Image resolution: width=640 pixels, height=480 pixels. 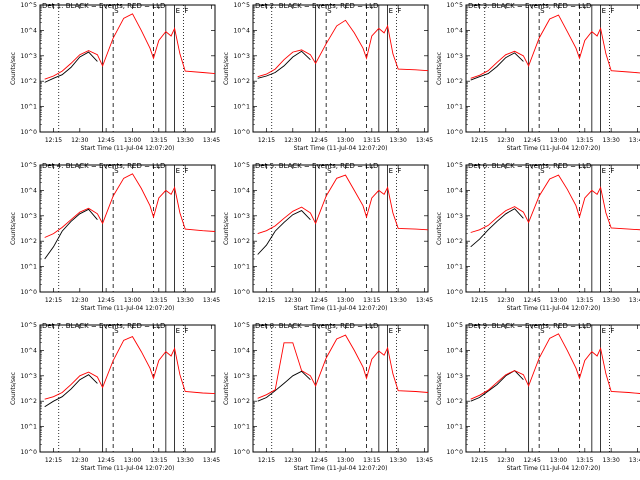 What do you see at coordinates (529, 6) in the screenshot?
I see `panel-title: Det 3: BLACK = Events, RED = LLD` at bounding box center [529, 6].